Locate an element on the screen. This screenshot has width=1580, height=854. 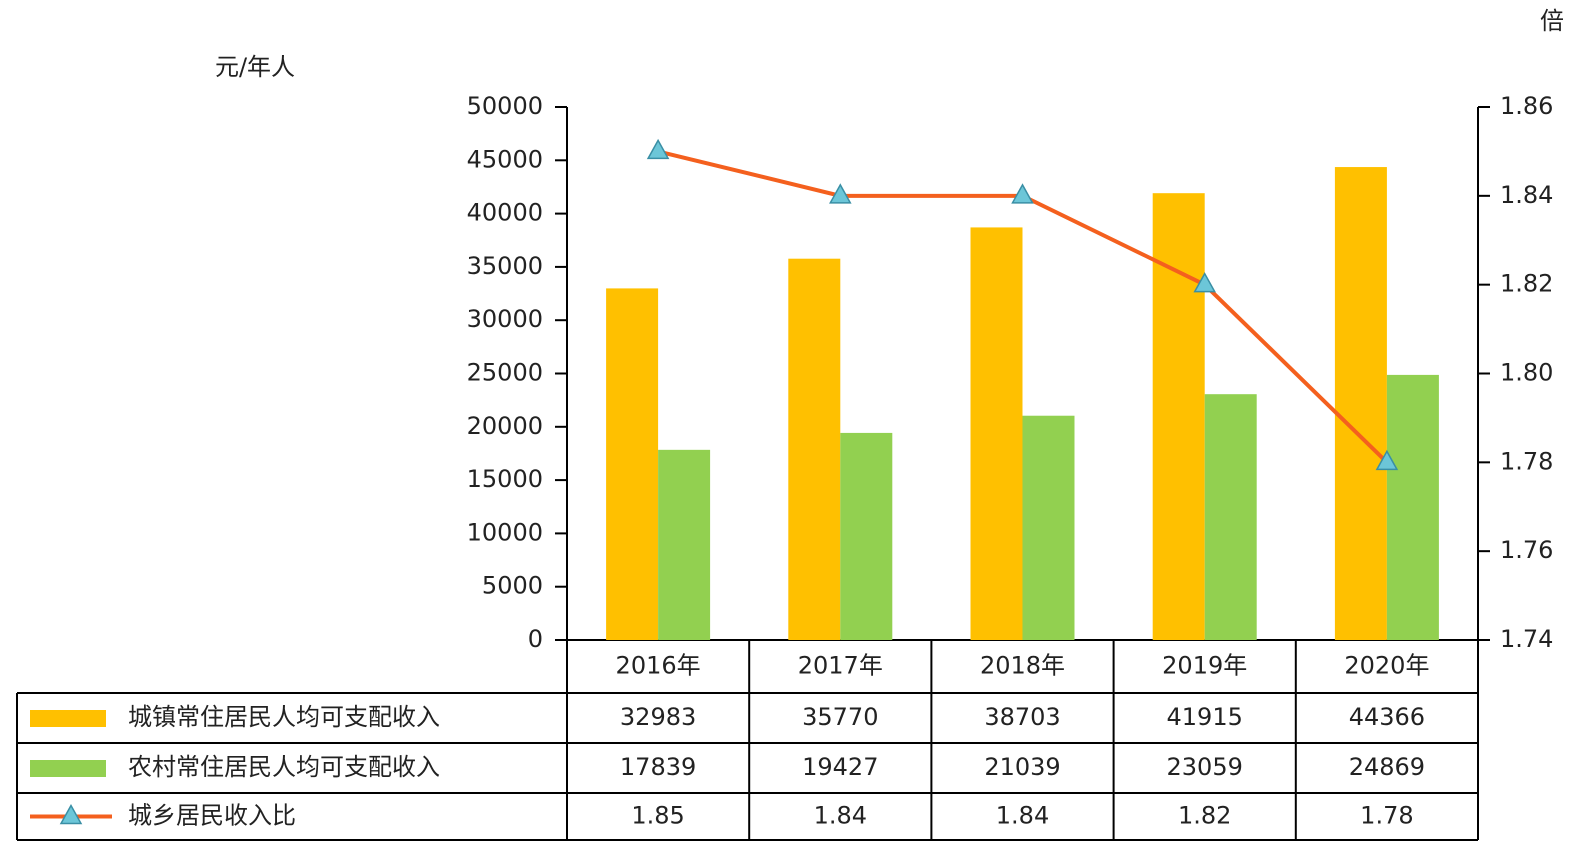
table-value: 21039 is located at coordinates (1022, 767).